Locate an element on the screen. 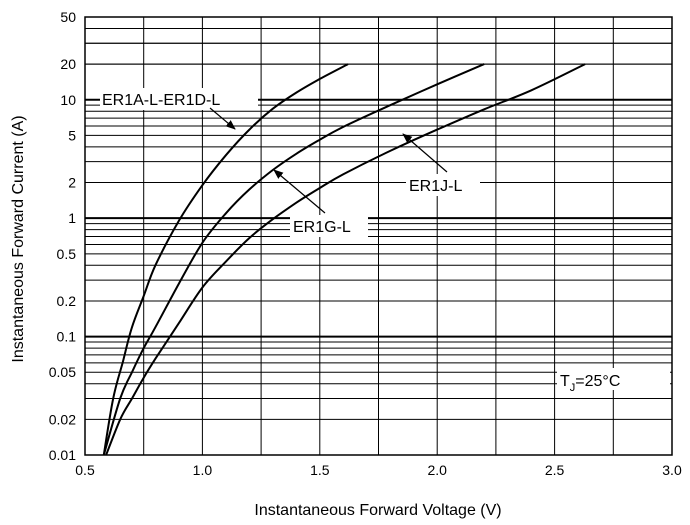 The height and width of the screenshot is (525, 690). label-bg-er1a-er1d is located at coordinates (179, 99).